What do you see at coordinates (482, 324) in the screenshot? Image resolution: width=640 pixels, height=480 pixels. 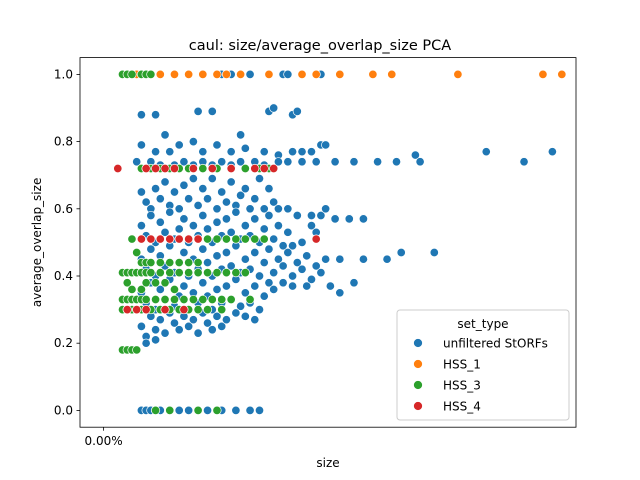 I see `legend-title: set_type` at bounding box center [482, 324].